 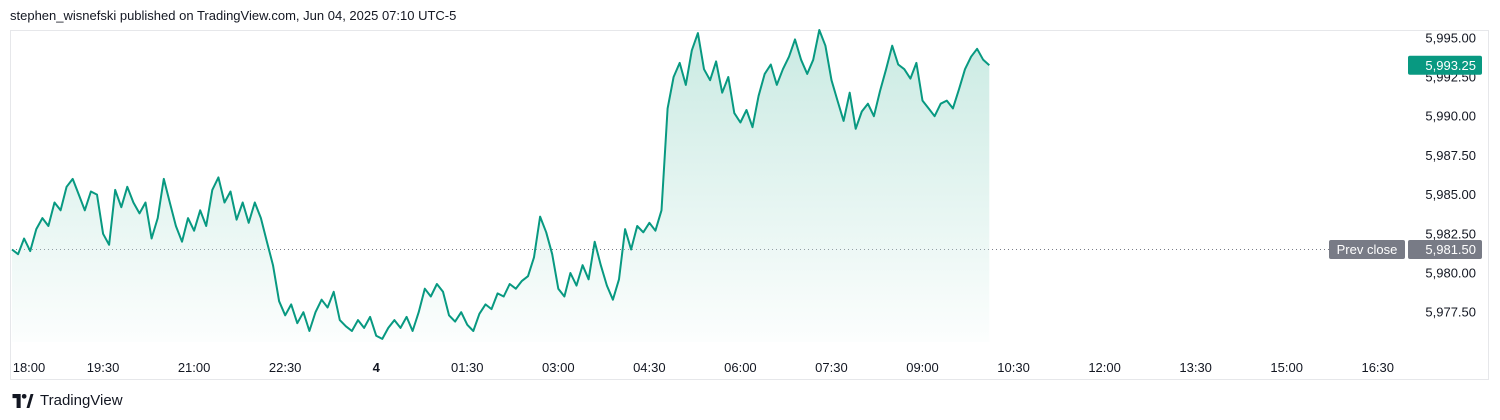 I want to click on prev-close-badge, so click(x=1445, y=249).